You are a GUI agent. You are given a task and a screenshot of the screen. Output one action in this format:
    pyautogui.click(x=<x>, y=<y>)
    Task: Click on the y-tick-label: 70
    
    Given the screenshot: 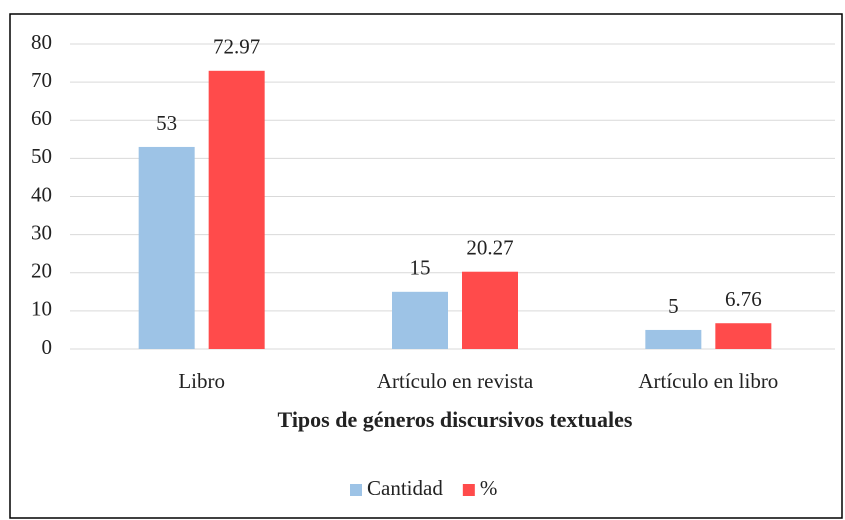 What is the action you would take?
    pyautogui.click(x=41, y=80)
    